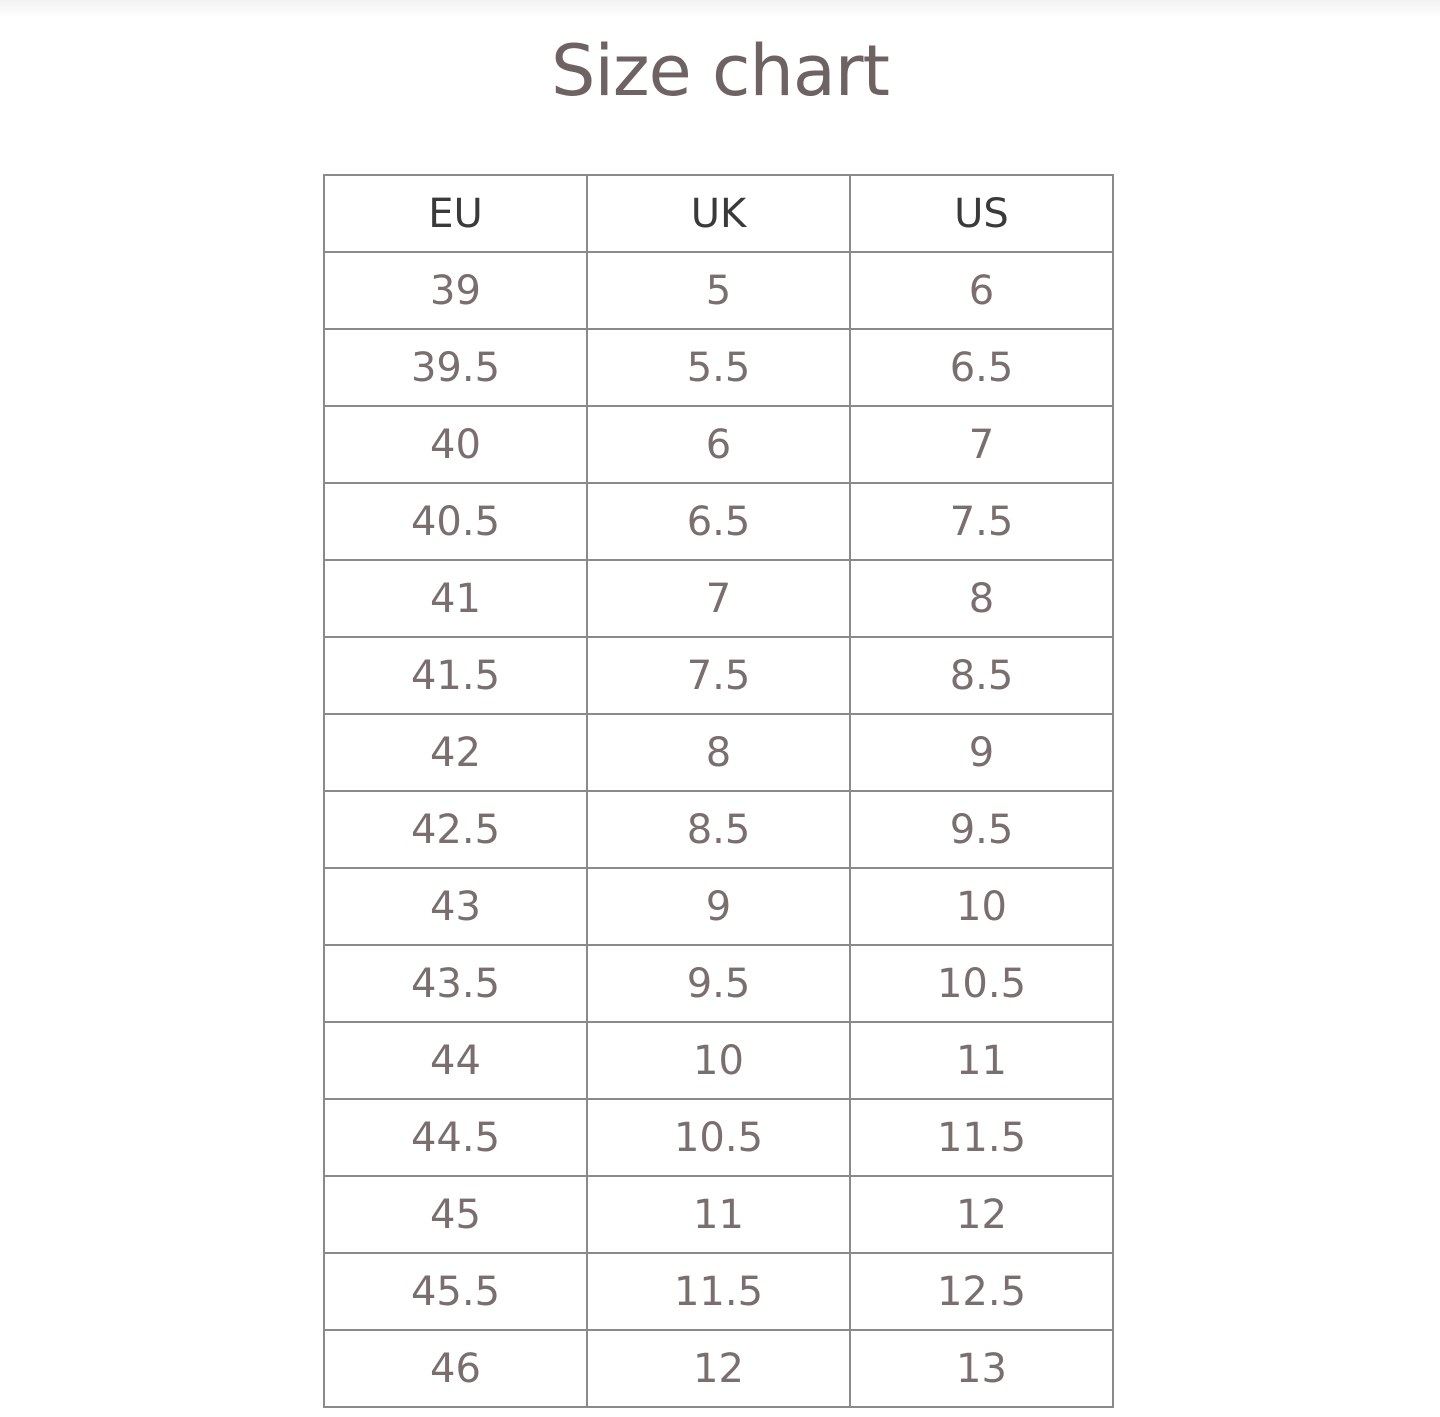 The height and width of the screenshot is (1417, 1440). What do you see at coordinates (455, 1368) in the screenshot?
I see `table-cell: 46` at bounding box center [455, 1368].